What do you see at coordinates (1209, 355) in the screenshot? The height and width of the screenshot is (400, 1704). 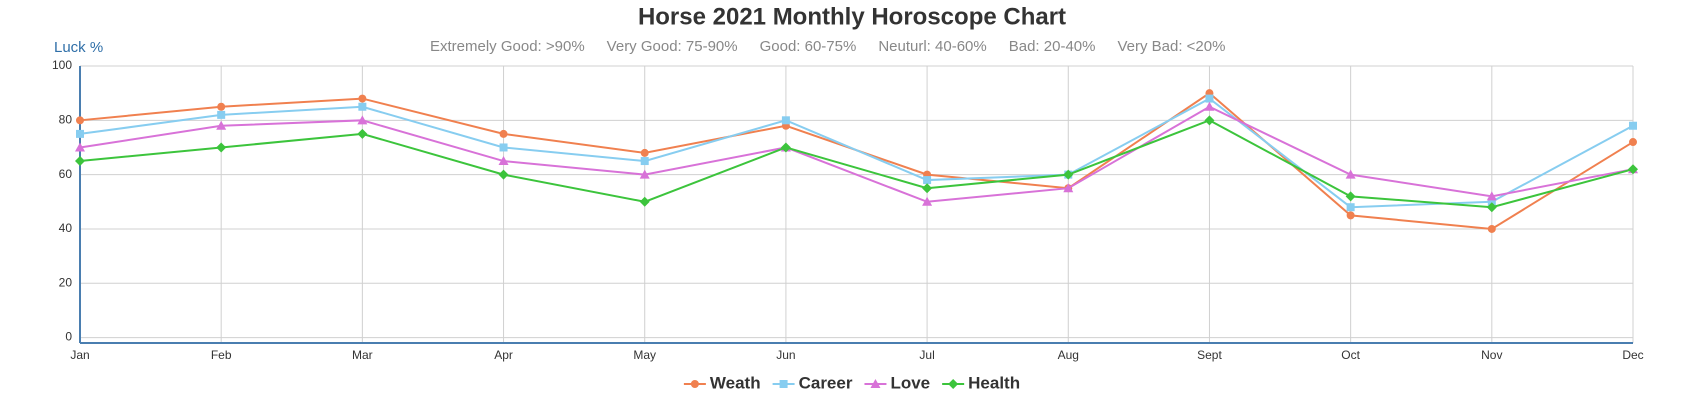 I see `x-tick-label: Sept` at bounding box center [1209, 355].